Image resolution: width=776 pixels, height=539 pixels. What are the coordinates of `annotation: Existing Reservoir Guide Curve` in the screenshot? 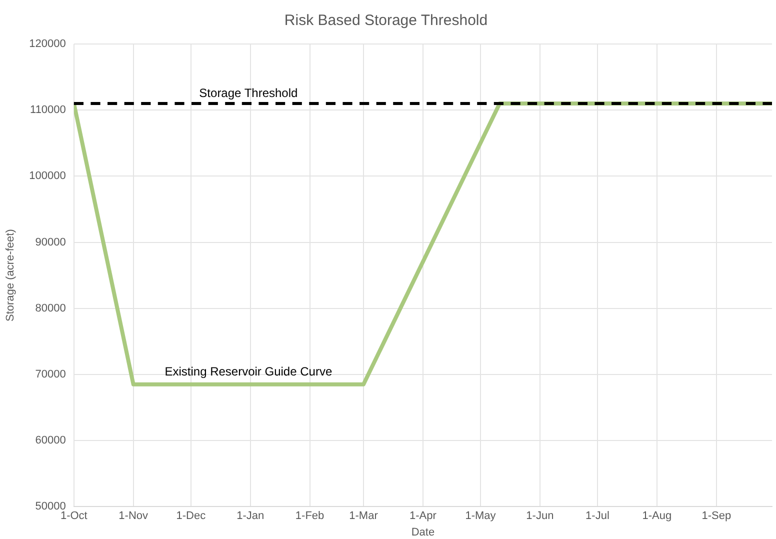 It's located at (248, 371).